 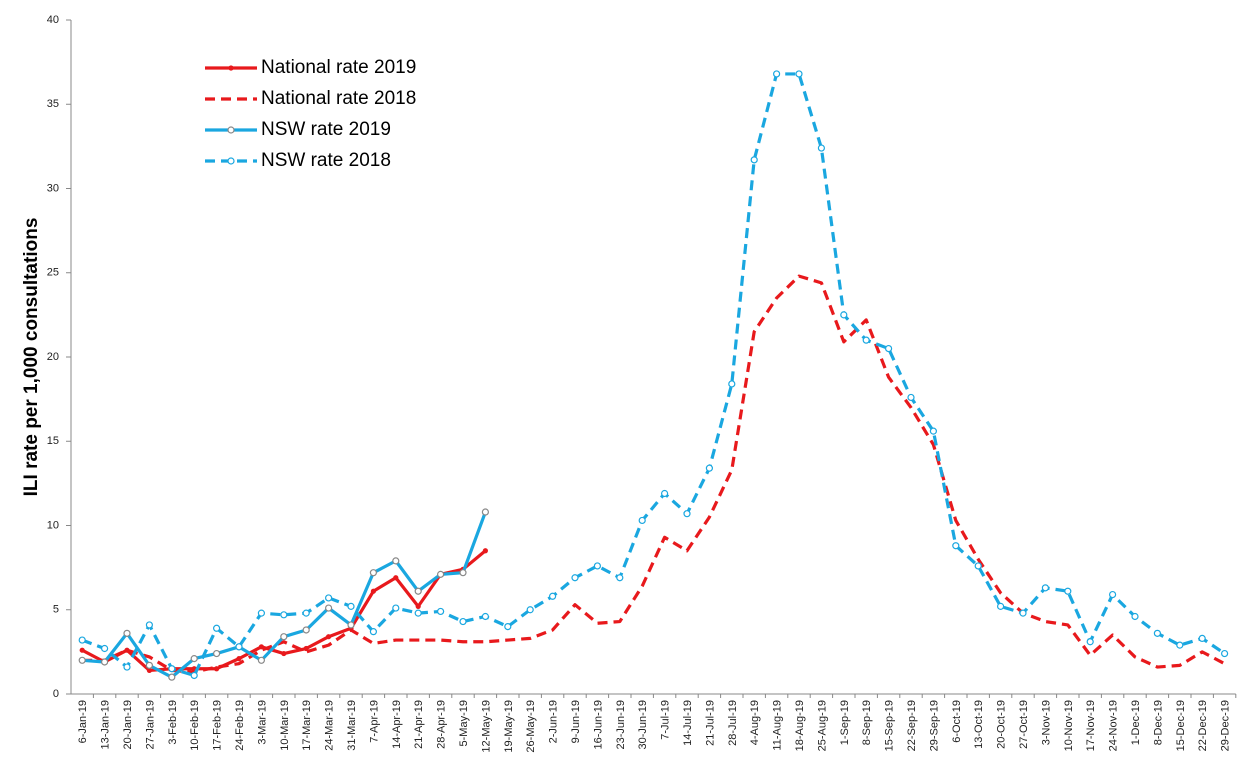 What do you see at coordinates (56, 610) in the screenshot?
I see `y-tick-label: 5` at bounding box center [56, 610].